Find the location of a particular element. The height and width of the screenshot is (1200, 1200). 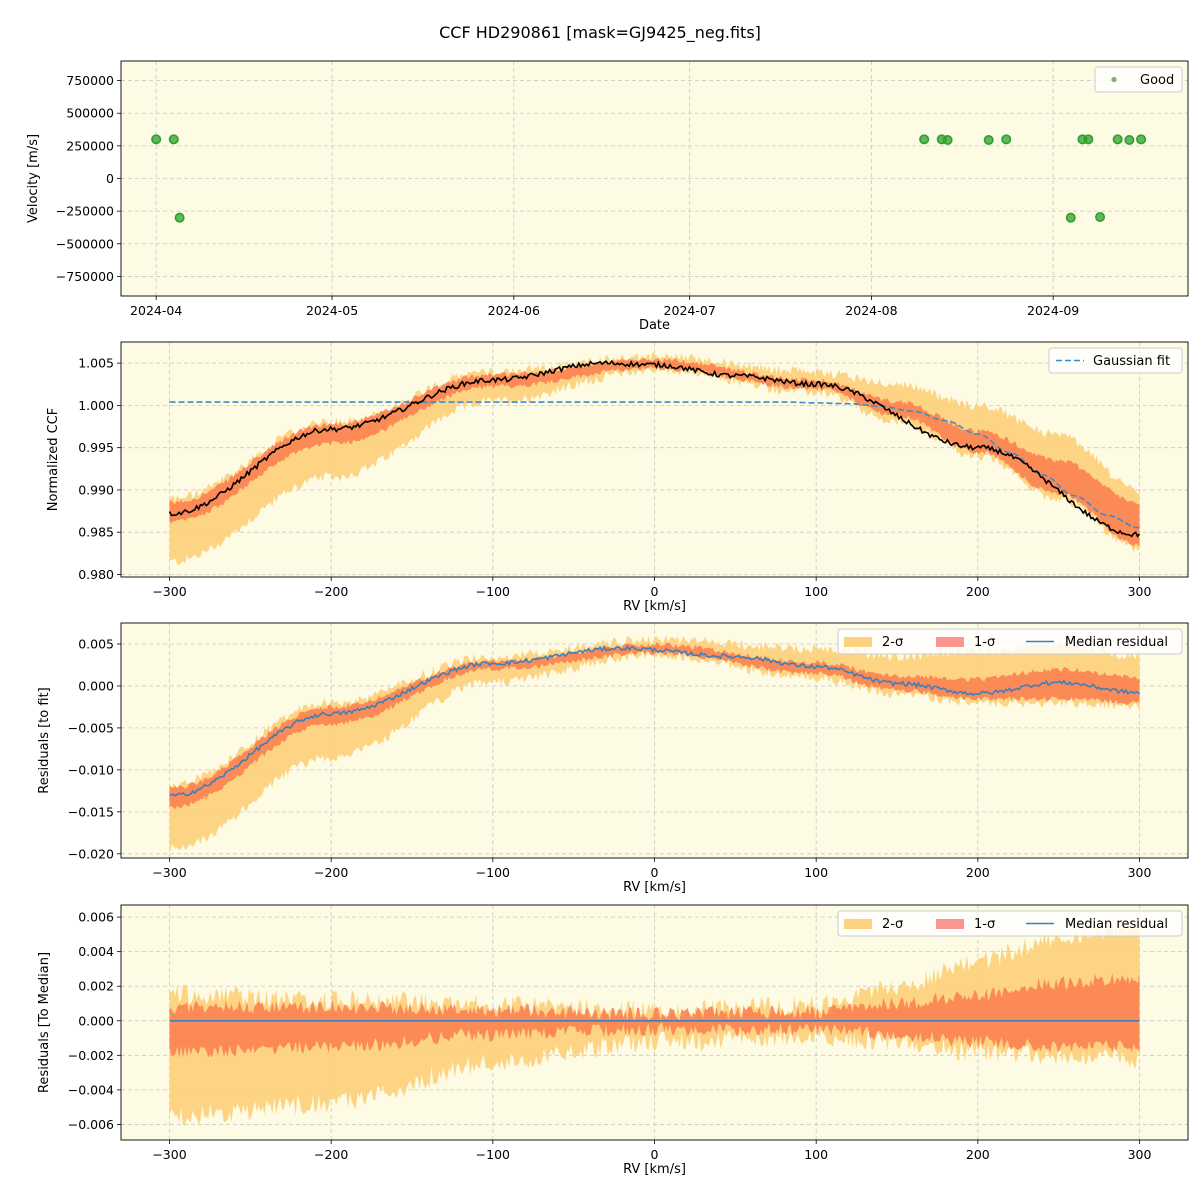

median-residual-line is located at coordinates (655, 720).